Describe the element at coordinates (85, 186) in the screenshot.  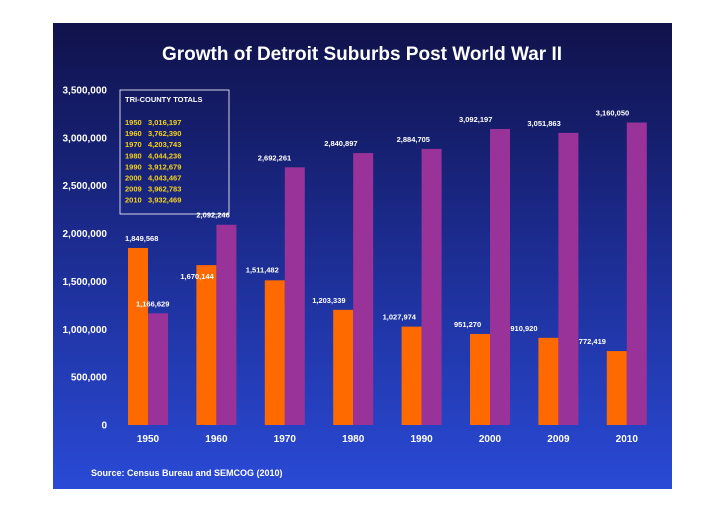
I see `y-tick-label: 2,500,000` at that location.